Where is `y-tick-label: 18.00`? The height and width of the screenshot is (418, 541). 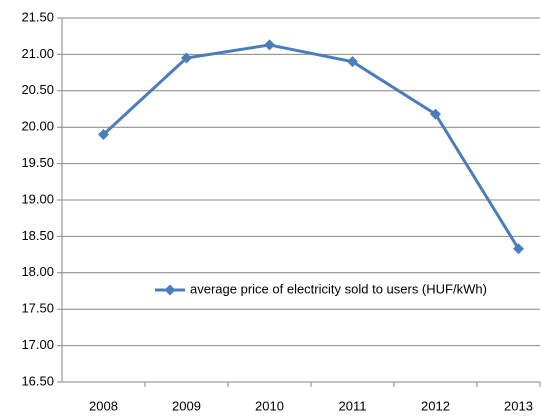
y-tick-label: 18.00 is located at coordinates (37, 271).